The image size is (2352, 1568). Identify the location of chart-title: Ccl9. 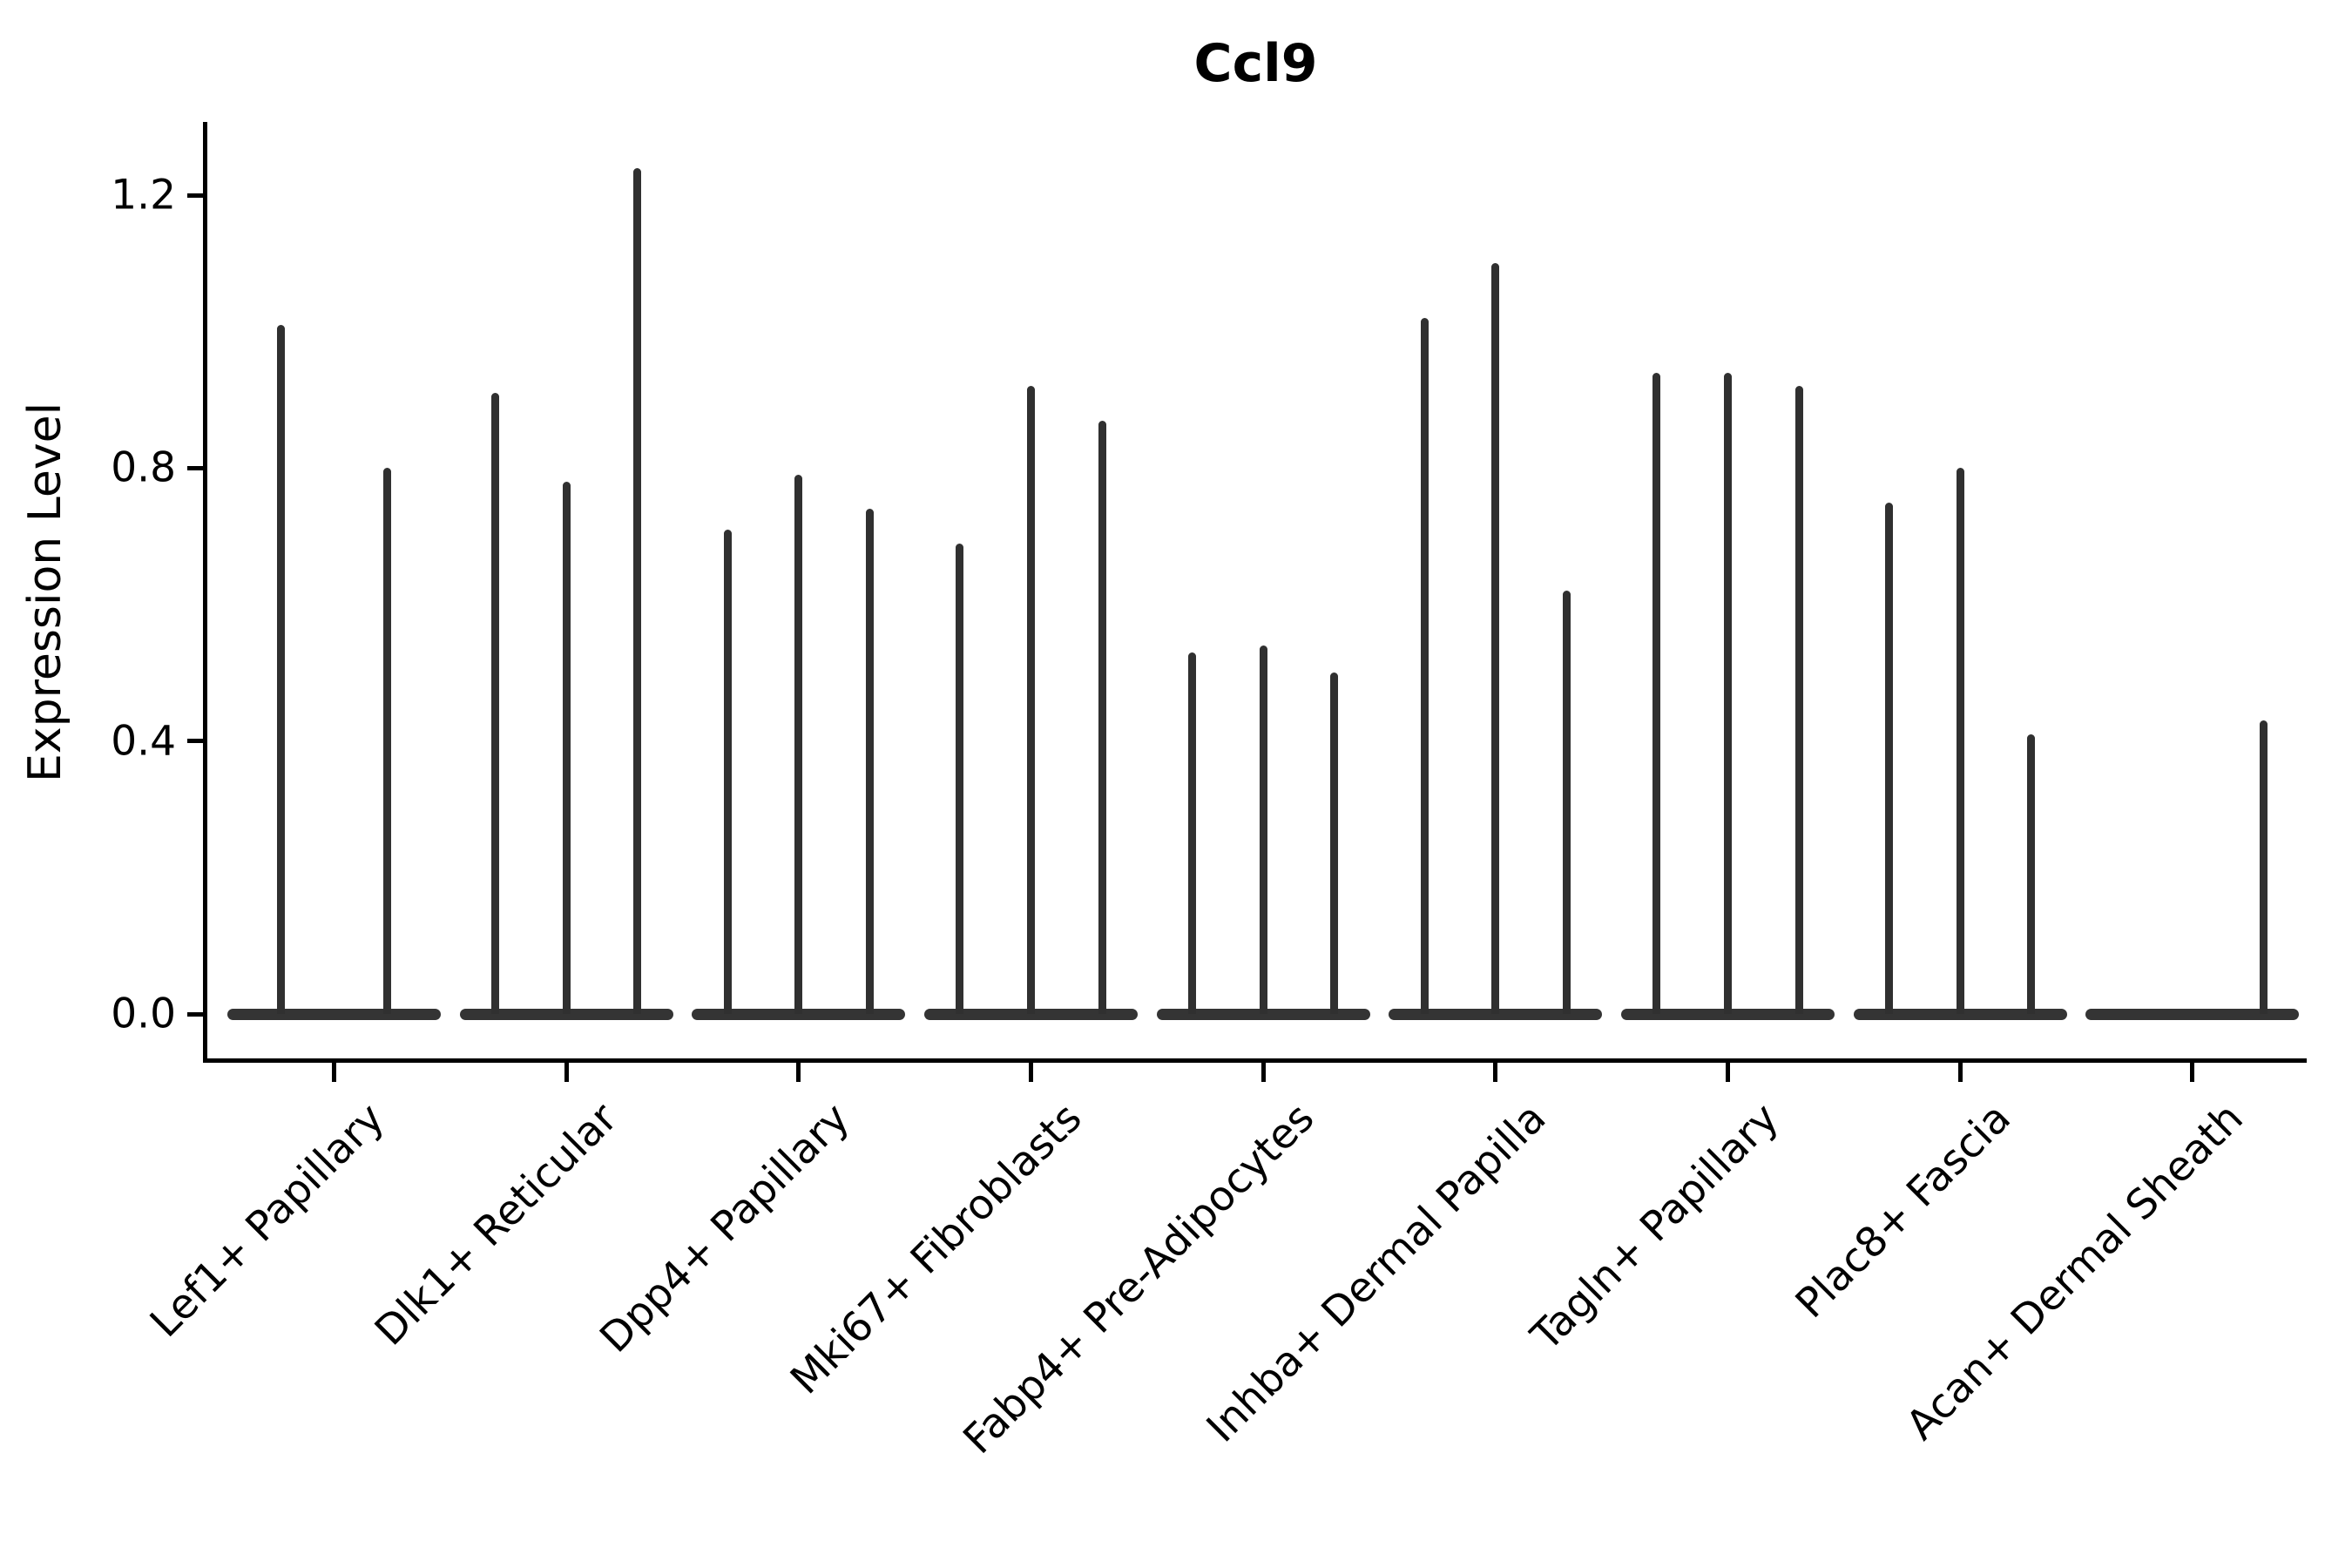
(1255, 64).